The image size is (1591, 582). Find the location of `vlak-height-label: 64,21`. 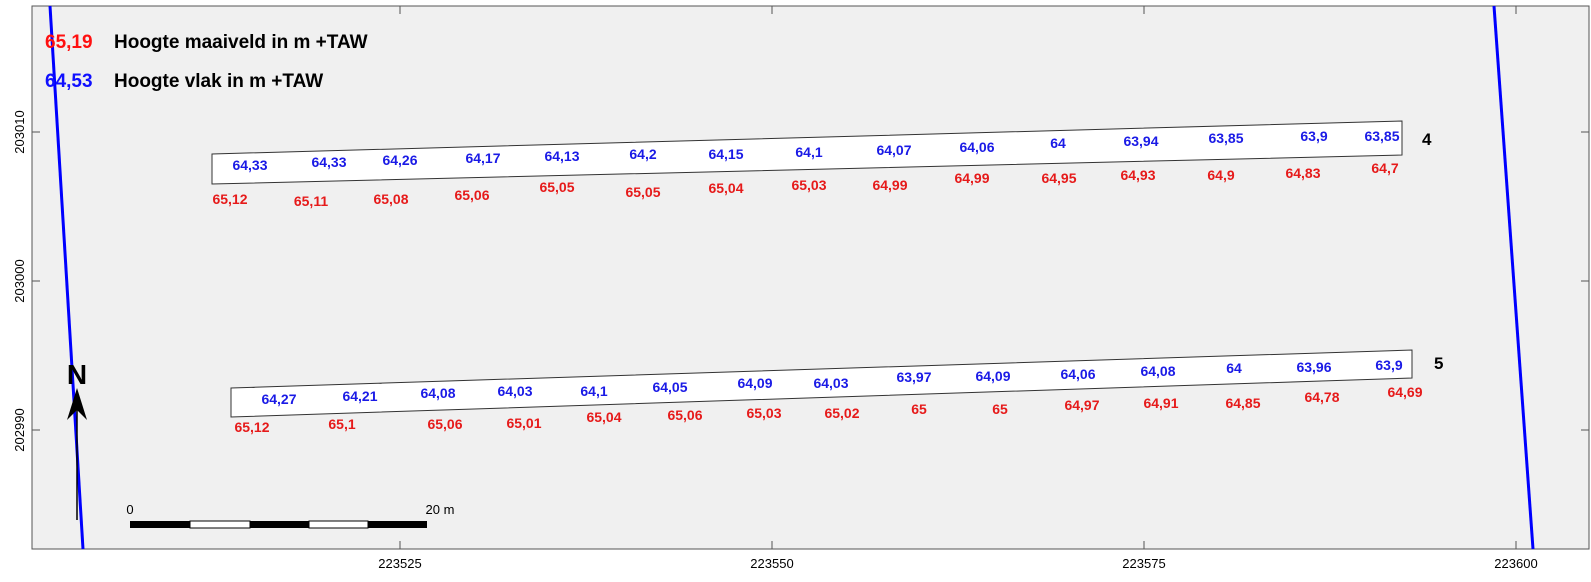

vlak-height-label: 64,21 is located at coordinates (359, 396).